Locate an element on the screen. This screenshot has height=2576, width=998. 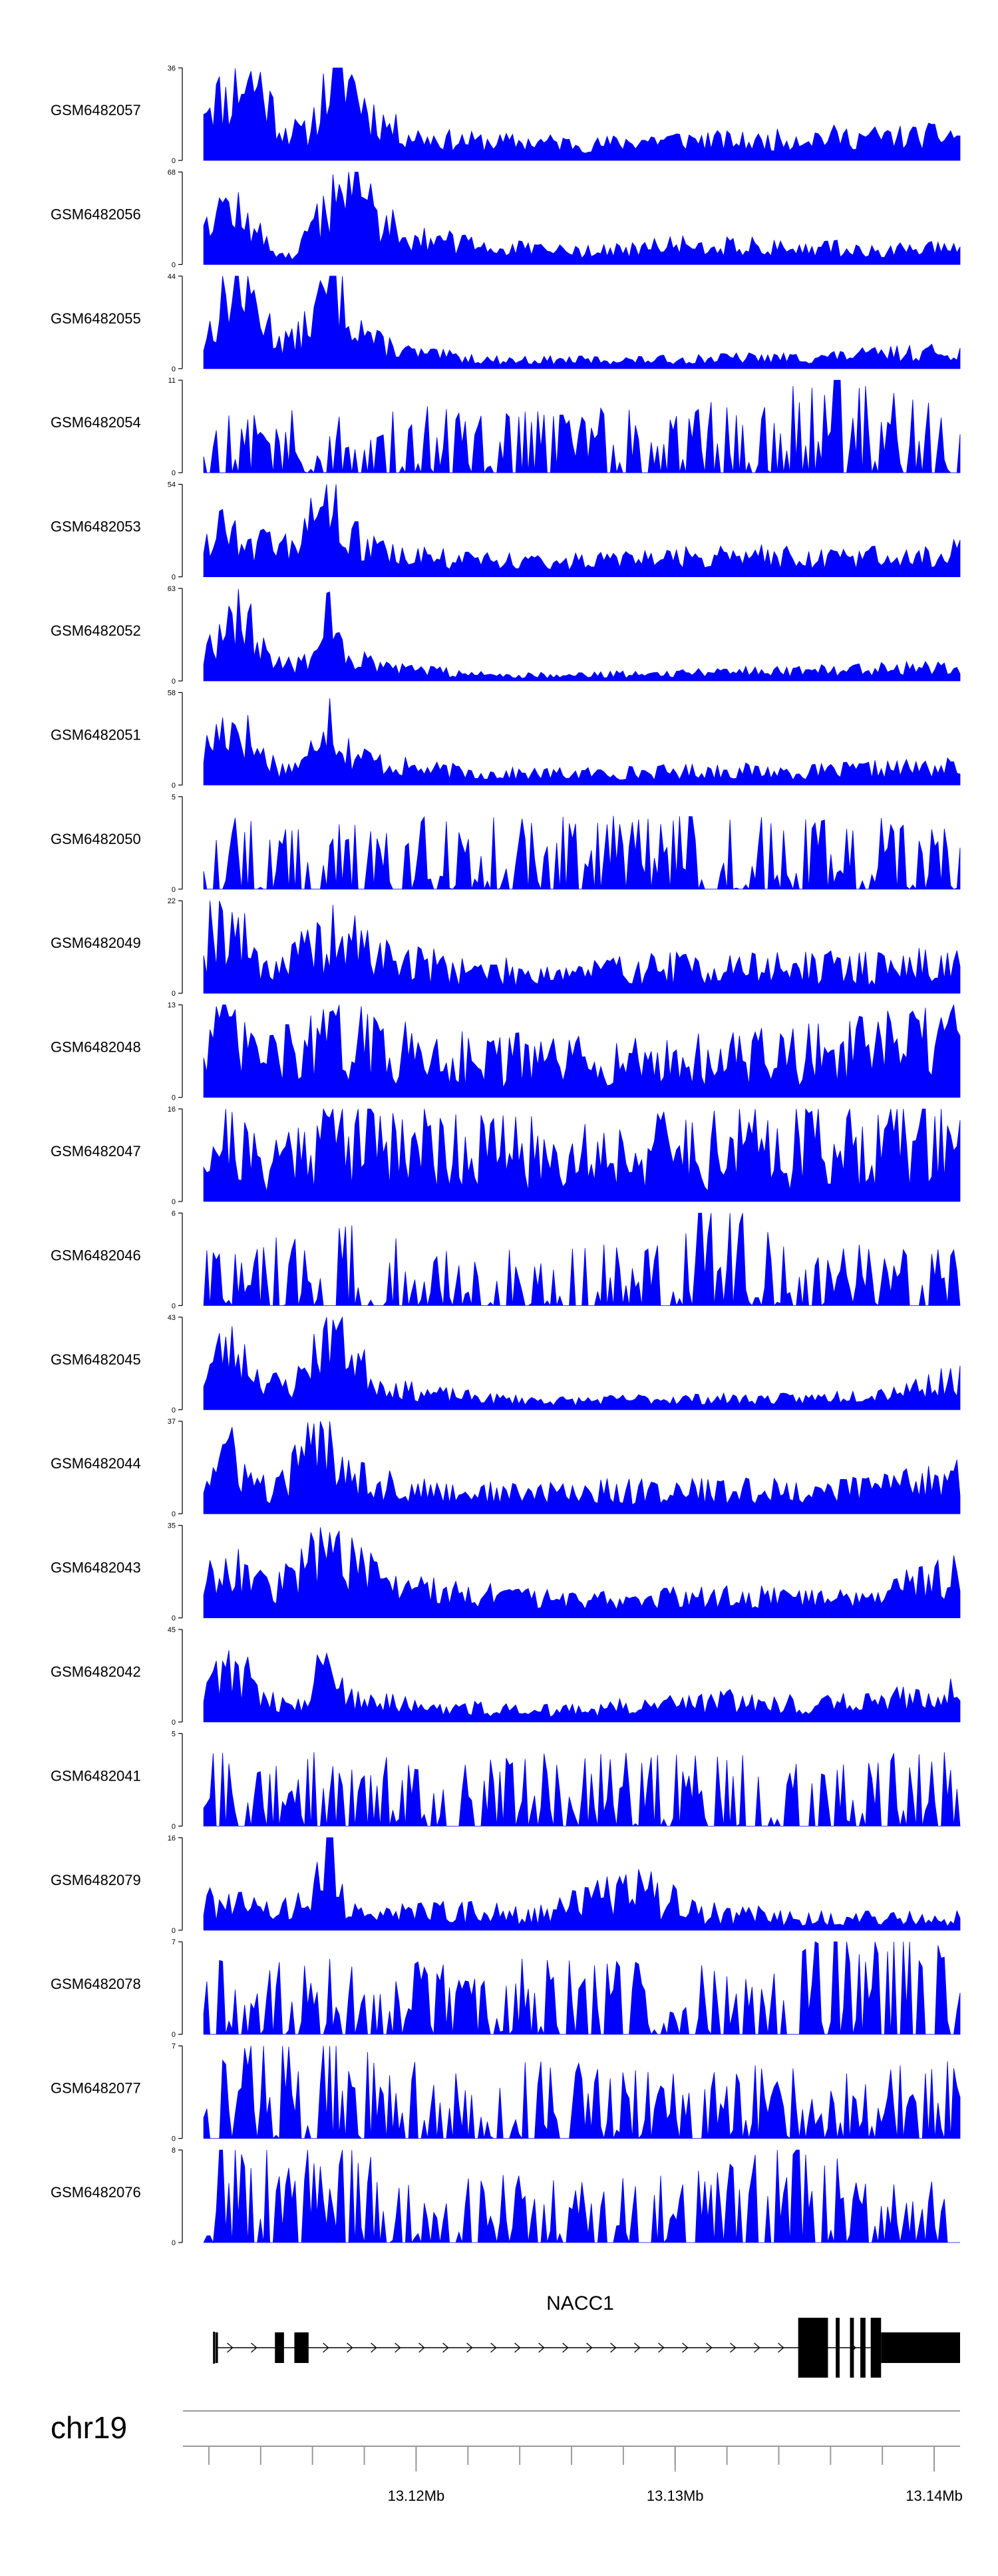
coverage-track: 58 0 GSM6482051 is located at coordinates (506, 739).